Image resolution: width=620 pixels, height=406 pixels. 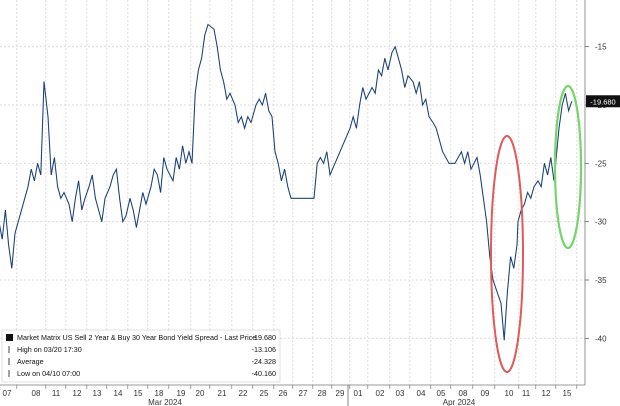 I want to click on month-label: Apr 2024, so click(x=459, y=402).